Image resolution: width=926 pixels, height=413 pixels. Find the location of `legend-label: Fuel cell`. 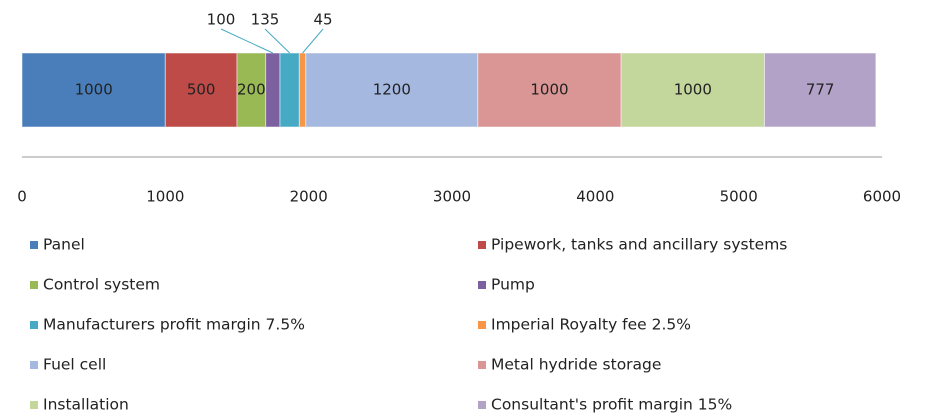

legend-label: Fuel cell is located at coordinates (74, 365).